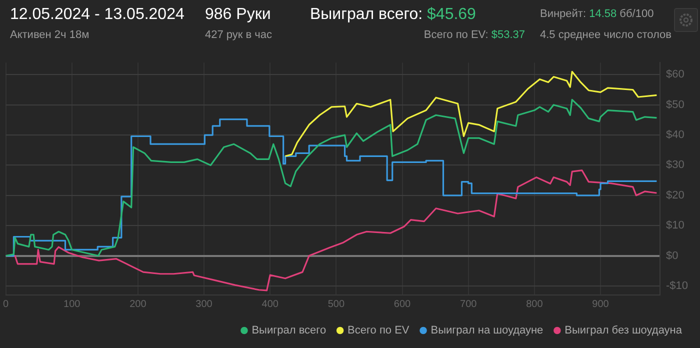 This screenshot has height=348, width=700. Describe the element at coordinates (403, 304) in the screenshot. I see `x-tick-label: 600` at that location.